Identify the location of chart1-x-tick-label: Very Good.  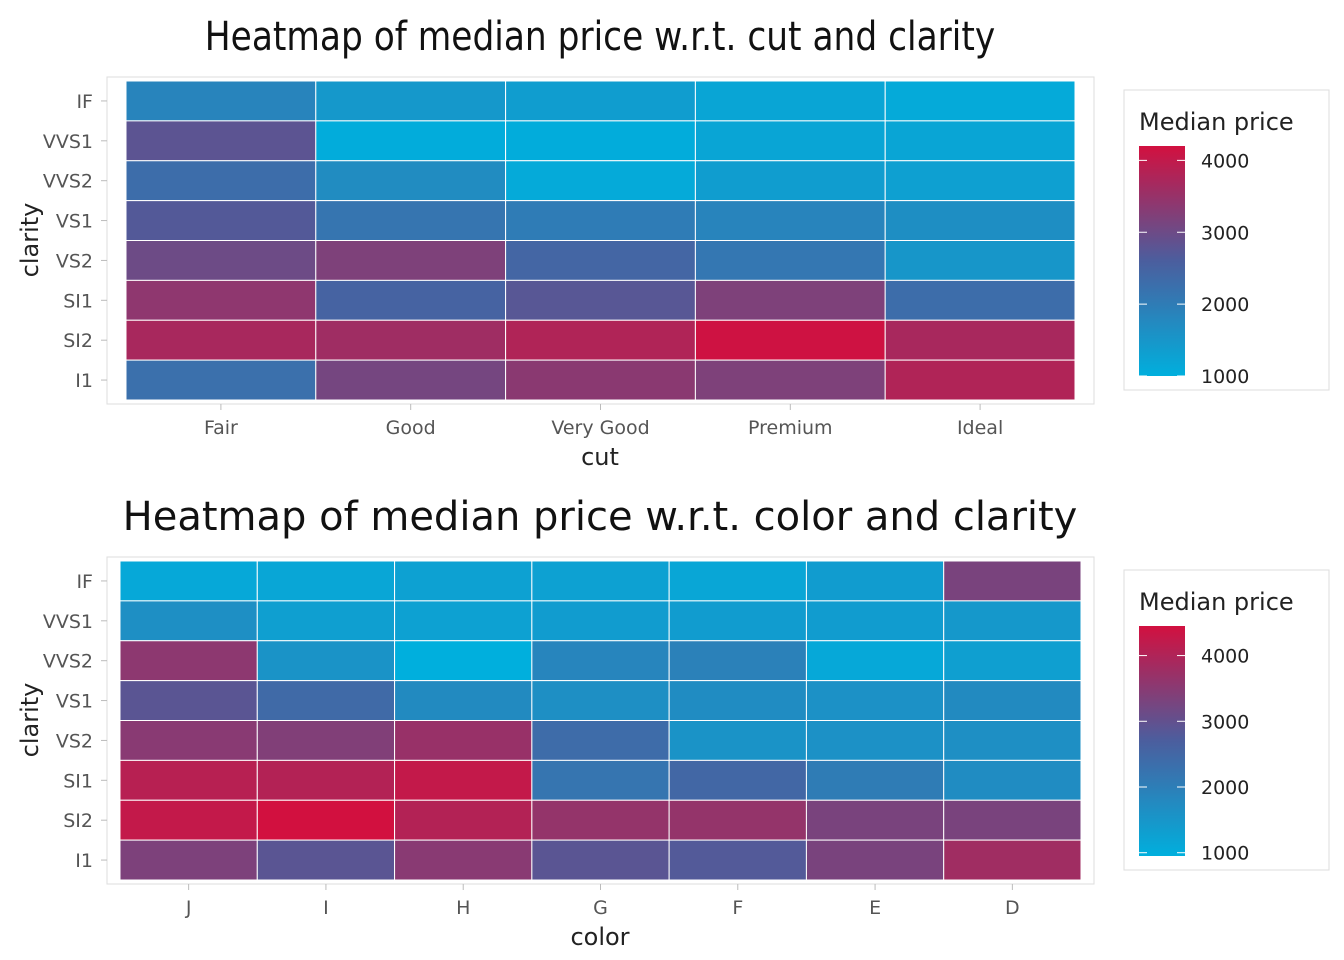
(600, 428).